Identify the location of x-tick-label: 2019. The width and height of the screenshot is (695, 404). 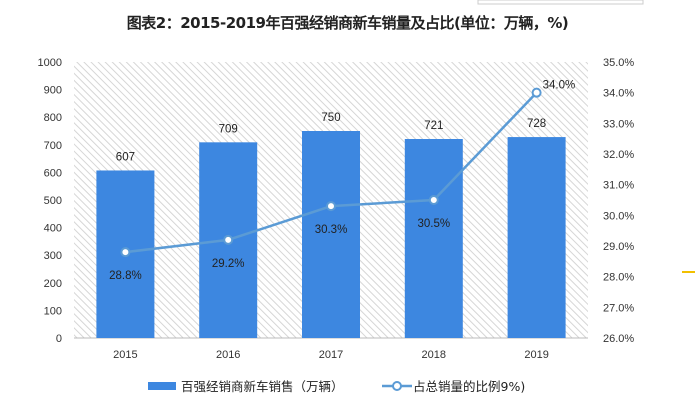
(536, 355).